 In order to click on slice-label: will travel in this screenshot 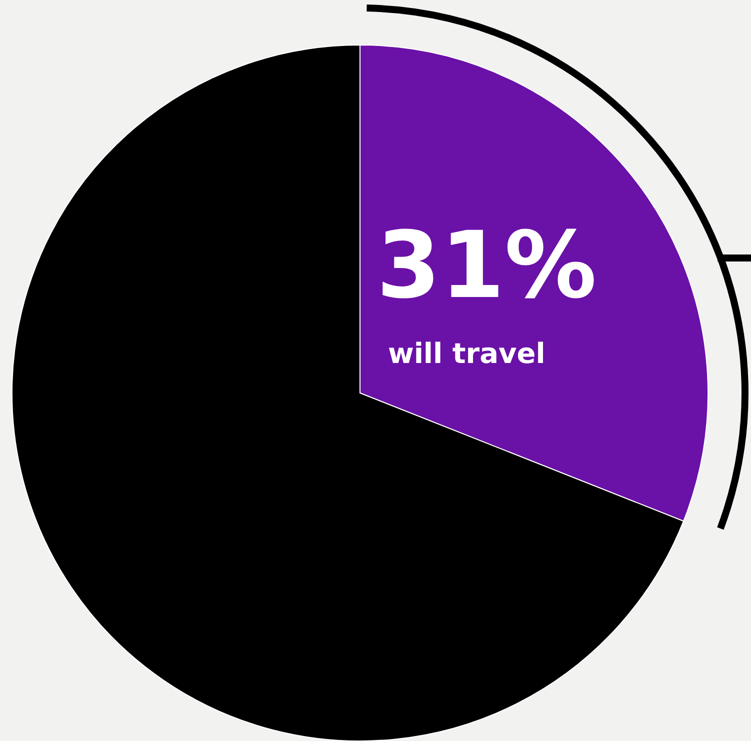, I will do `click(467, 353)`.